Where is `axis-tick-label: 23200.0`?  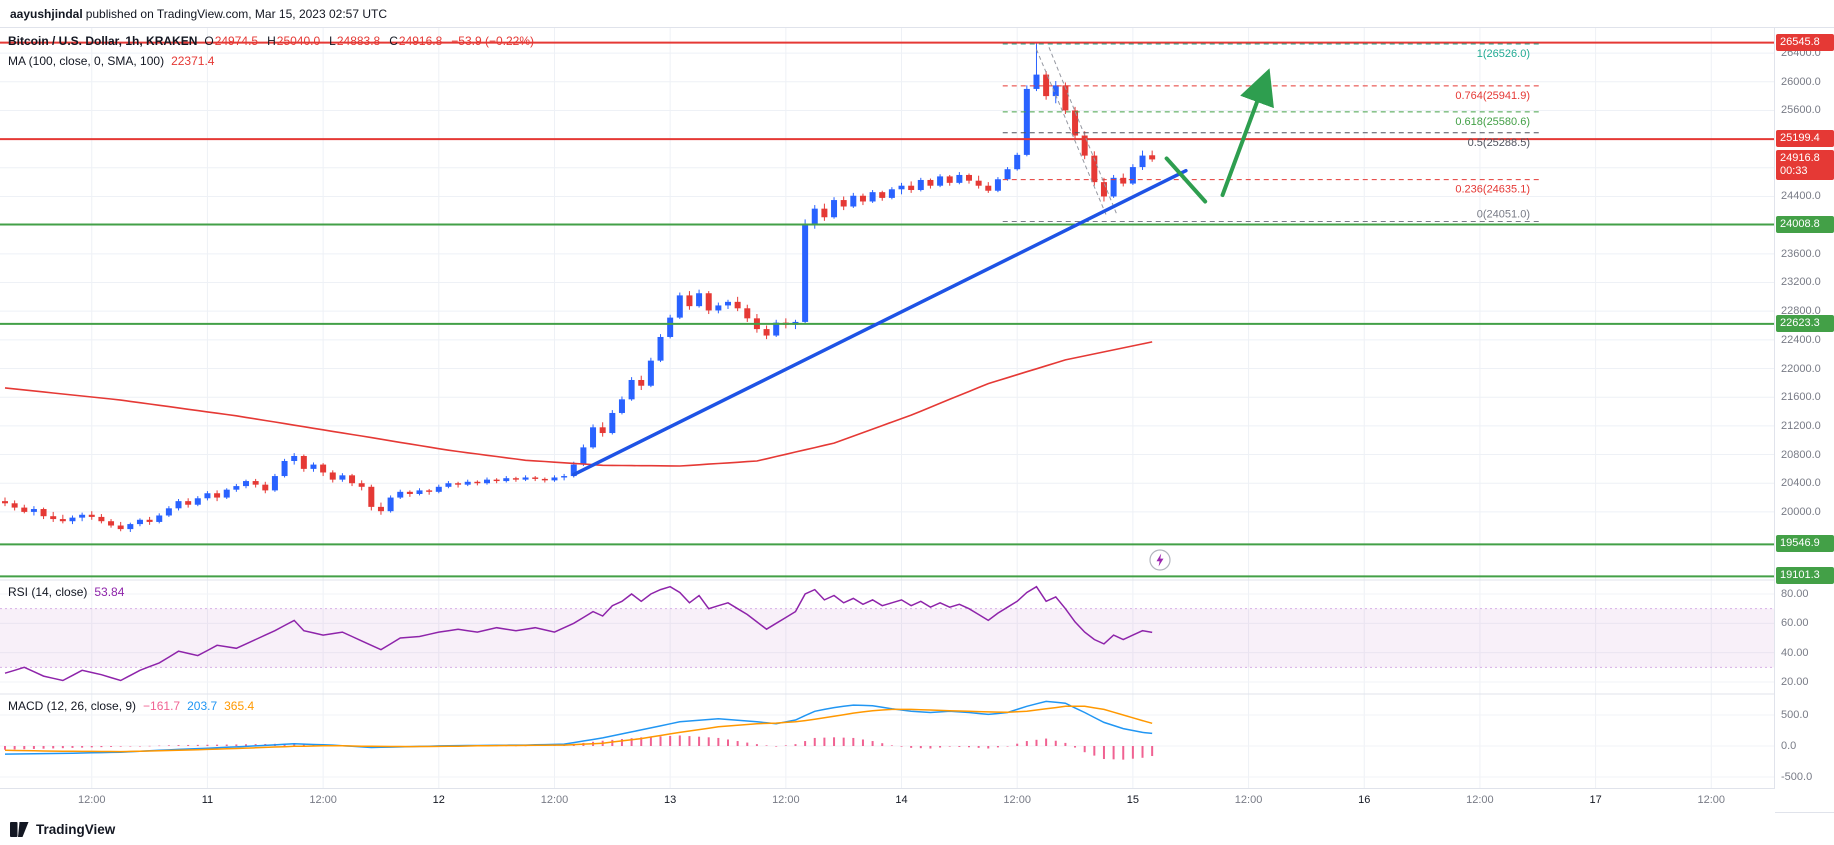 axis-tick-label: 23200.0 is located at coordinates (1801, 282).